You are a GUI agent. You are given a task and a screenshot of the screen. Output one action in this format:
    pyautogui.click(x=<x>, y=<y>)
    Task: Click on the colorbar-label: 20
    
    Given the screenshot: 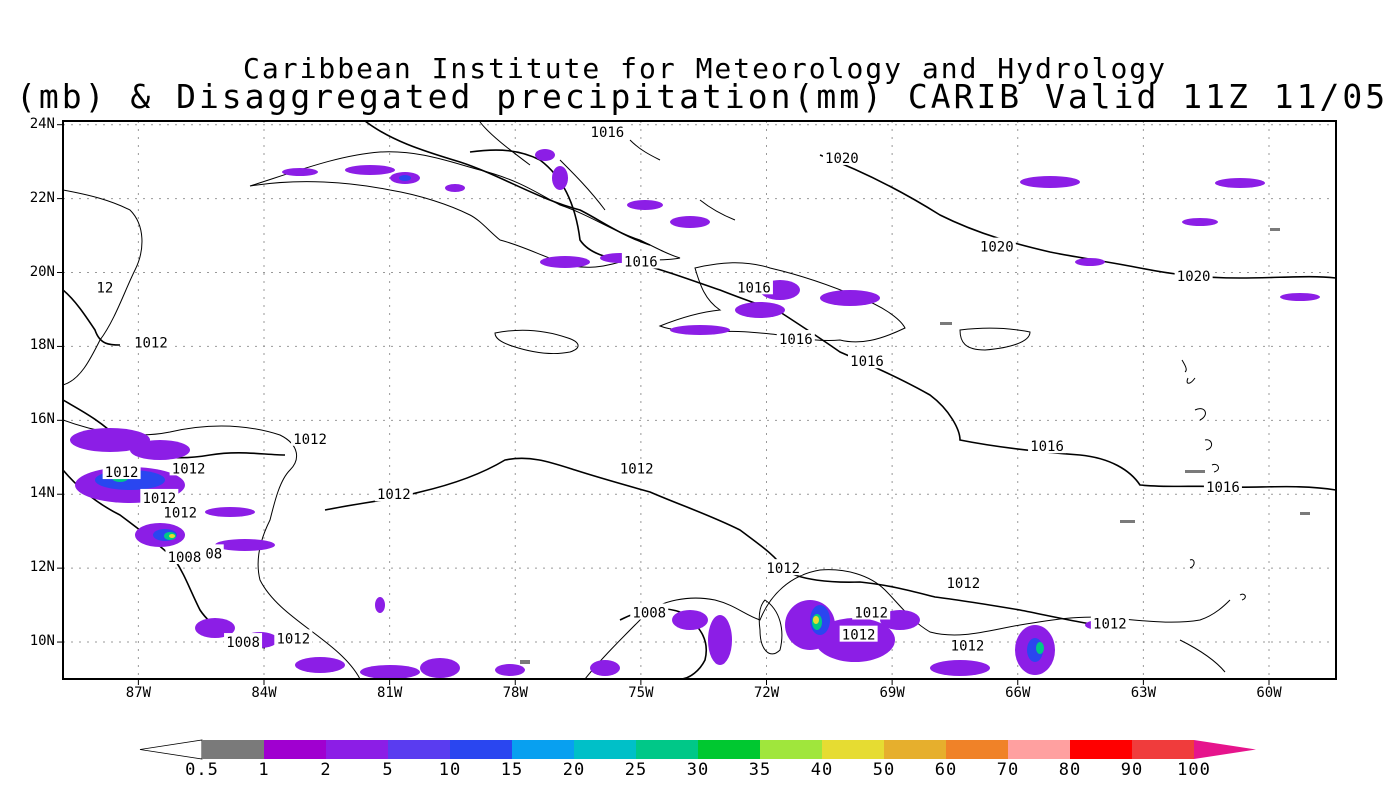 What is the action you would take?
    pyautogui.click(x=574, y=770)
    